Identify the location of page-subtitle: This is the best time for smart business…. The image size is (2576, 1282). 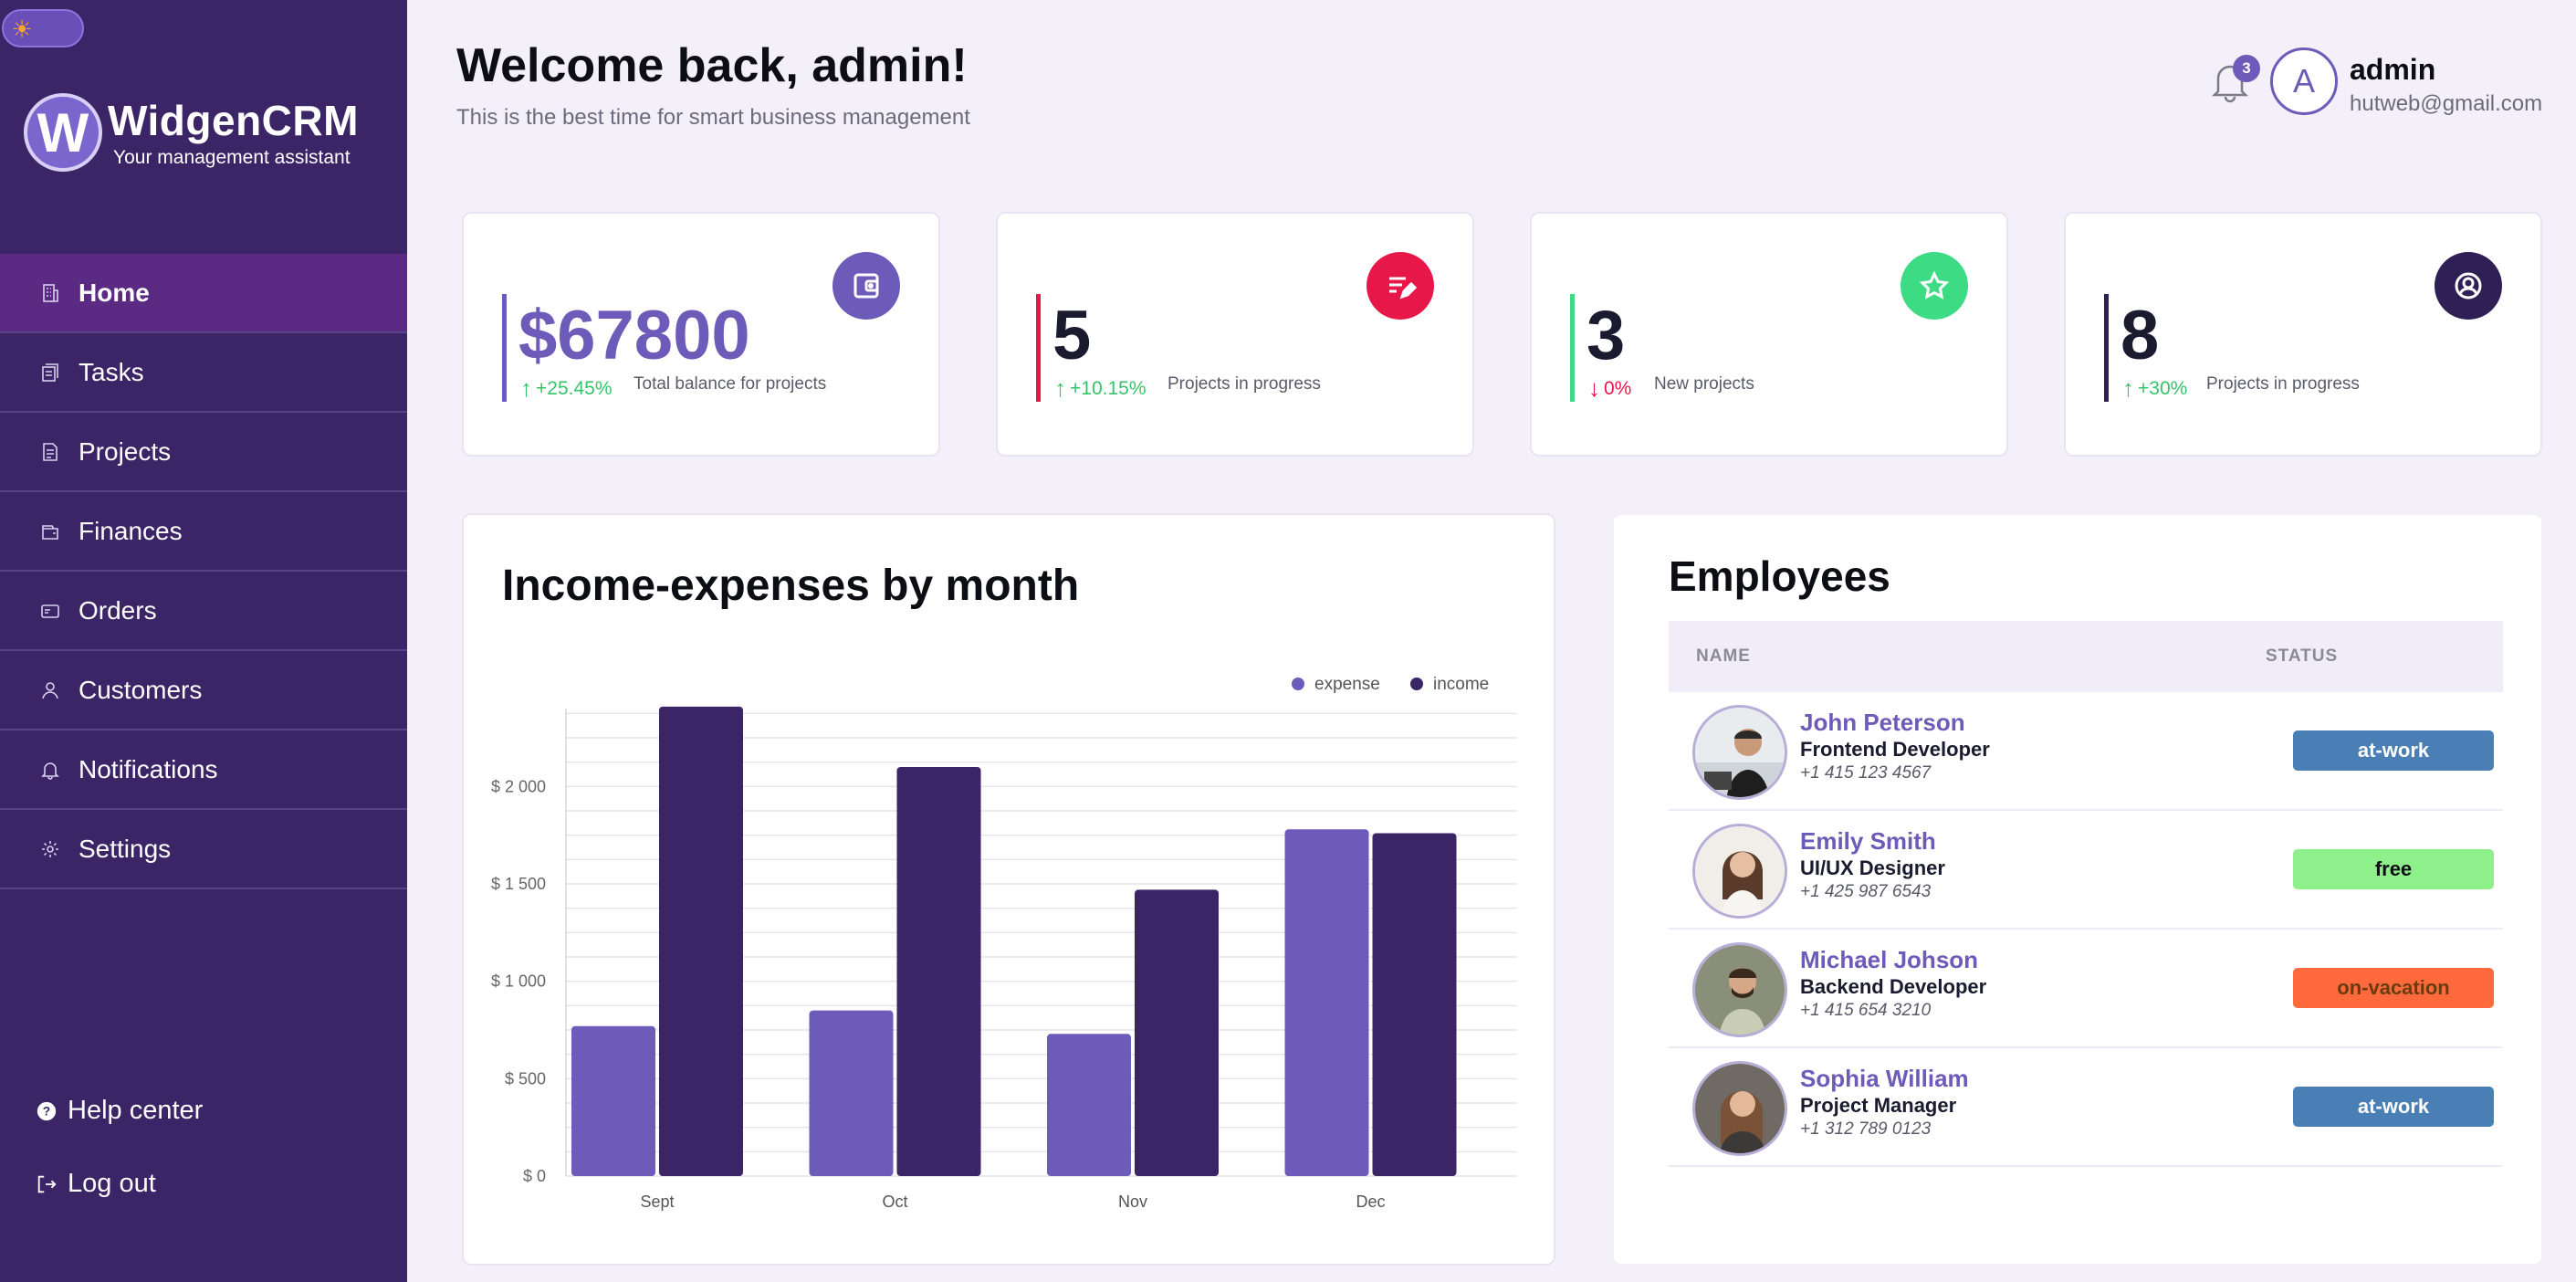
(713, 118).